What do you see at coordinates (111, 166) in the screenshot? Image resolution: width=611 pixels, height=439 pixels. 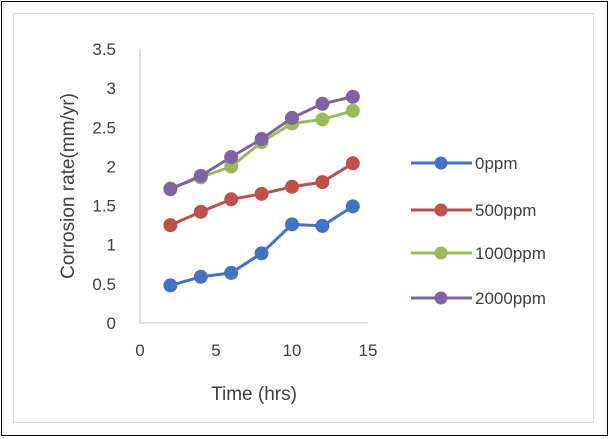 I see `y-tick-label: 2` at bounding box center [111, 166].